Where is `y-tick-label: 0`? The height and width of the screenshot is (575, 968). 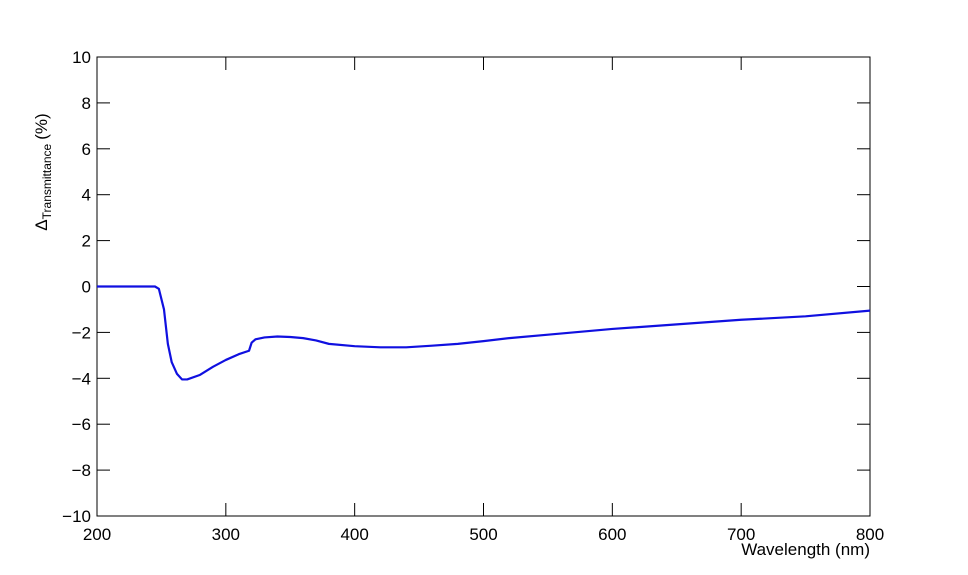
y-tick-label: 0 is located at coordinates (86, 287).